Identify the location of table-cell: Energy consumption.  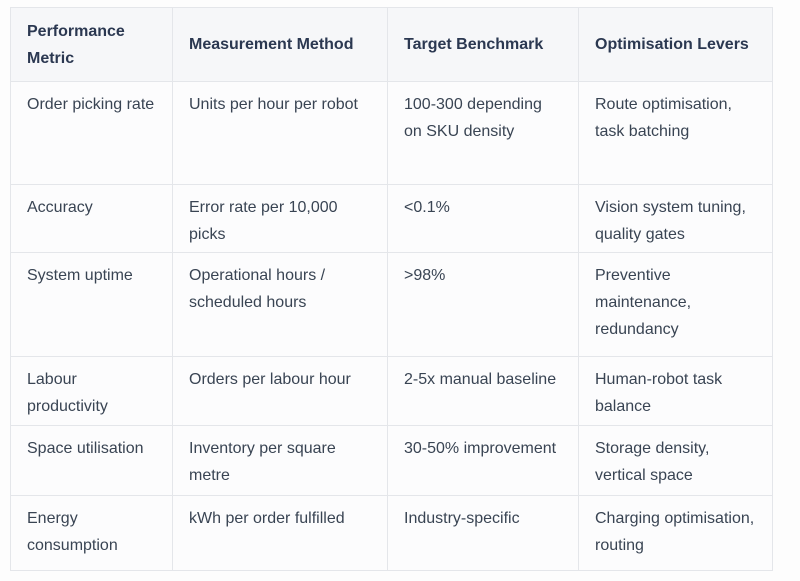
(91, 533).